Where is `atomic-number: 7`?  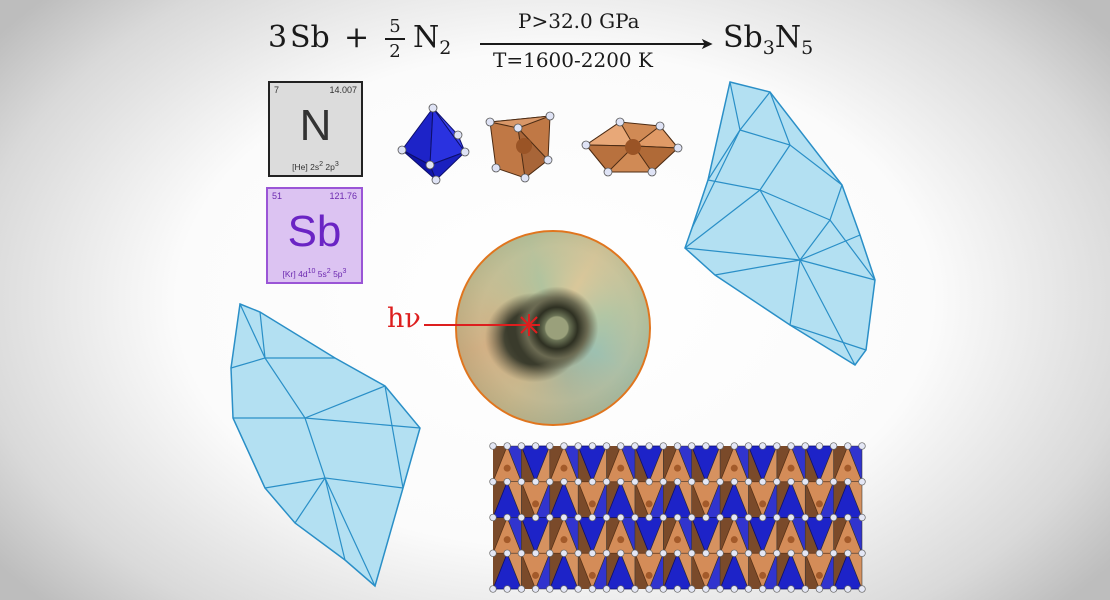
atomic-number: 7 is located at coordinates (277, 90).